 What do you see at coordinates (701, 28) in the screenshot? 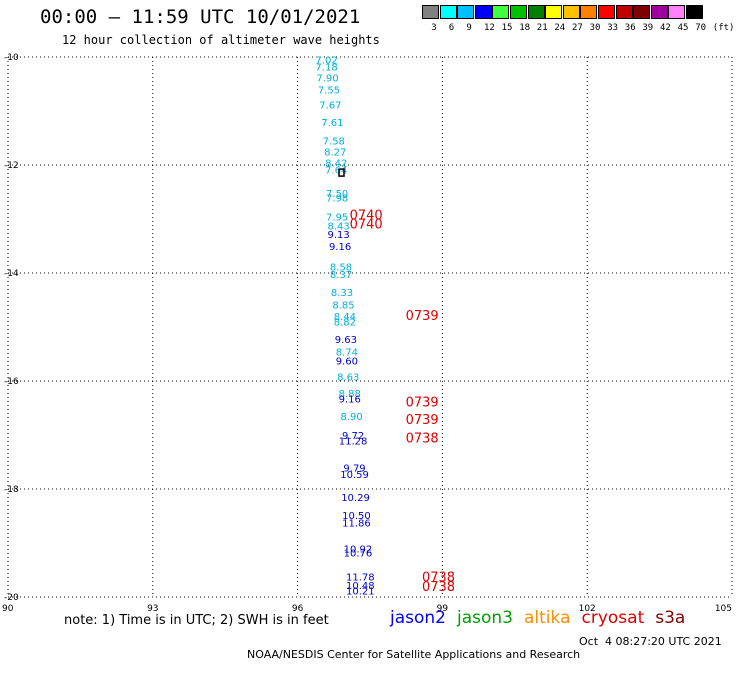
I see `legend-label: 70` at bounding box center [701, 28].